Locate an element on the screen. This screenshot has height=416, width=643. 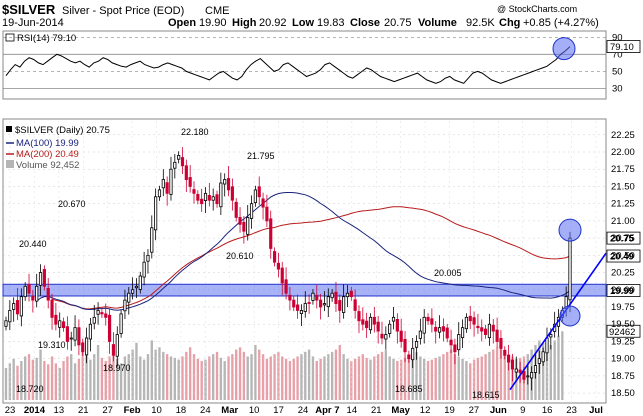
volume-label: Volume is located at coordinates (437, 23).